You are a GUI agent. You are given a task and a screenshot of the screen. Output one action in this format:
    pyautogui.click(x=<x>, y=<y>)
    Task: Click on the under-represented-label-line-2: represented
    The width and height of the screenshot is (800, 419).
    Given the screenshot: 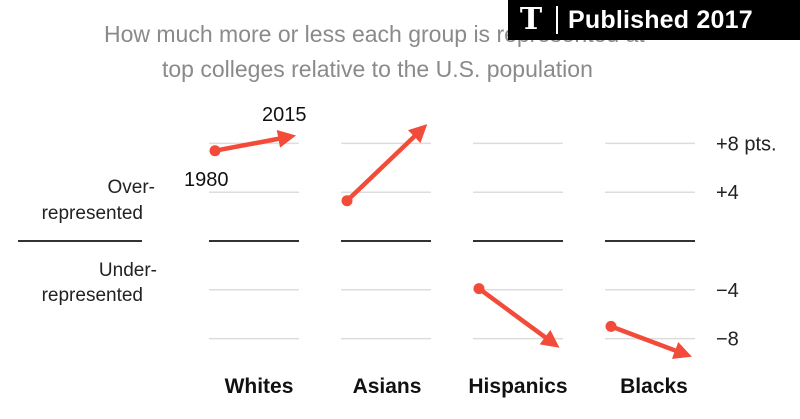 What is the action you would take?
    pyautogui.click(x=92, y=295)
    